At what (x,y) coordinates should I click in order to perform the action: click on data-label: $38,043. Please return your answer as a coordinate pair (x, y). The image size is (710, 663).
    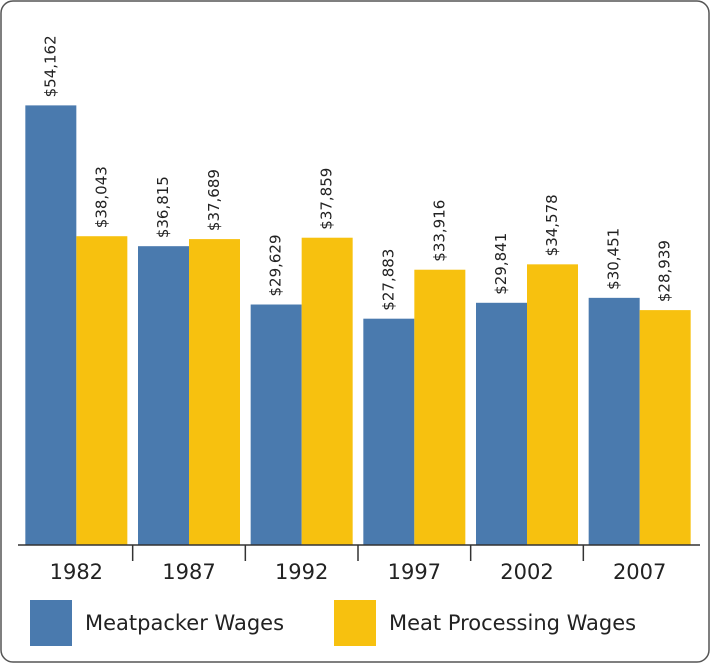
    Looking at the image, I should click on (101, 197).